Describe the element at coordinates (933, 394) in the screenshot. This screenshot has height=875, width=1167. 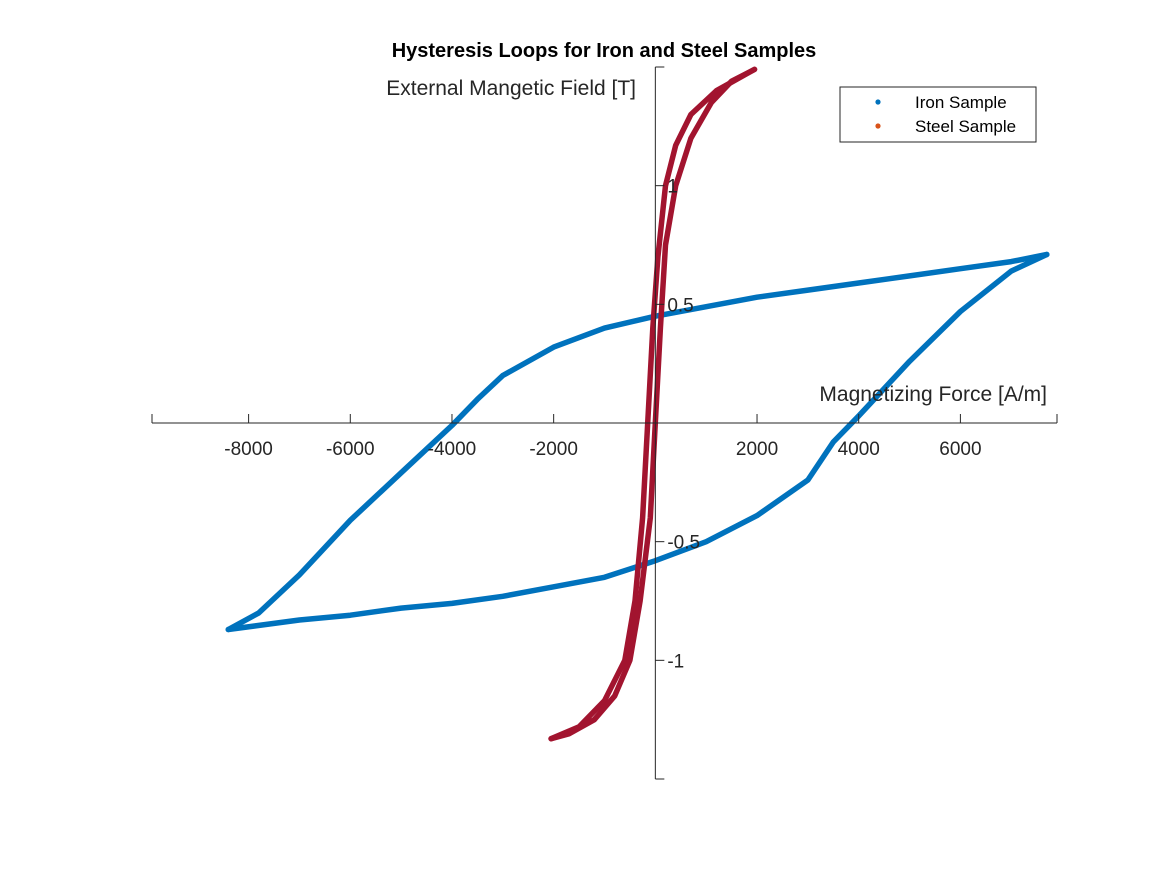
I see `x-axis-label: Magnetizing Force [A/m]` at that location.